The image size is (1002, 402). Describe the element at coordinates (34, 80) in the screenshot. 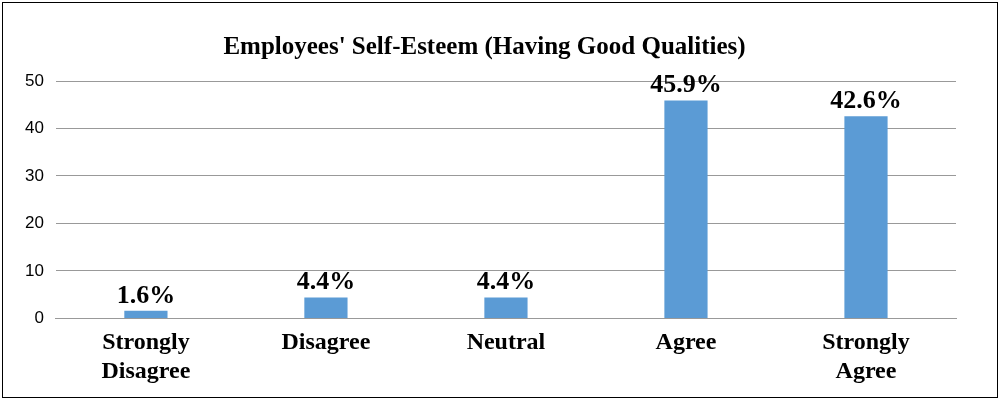

I see `y-tick-label: 50` at that location.